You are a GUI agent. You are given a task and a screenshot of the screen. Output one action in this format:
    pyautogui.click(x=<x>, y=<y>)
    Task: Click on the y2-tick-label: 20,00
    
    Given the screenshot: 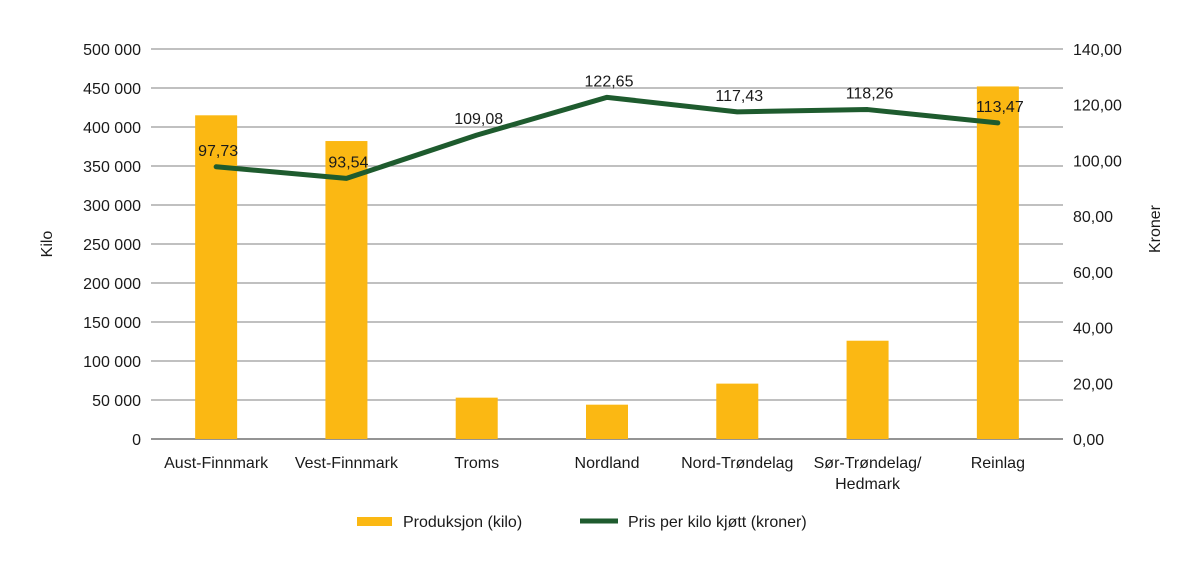 What is the action you would take?
    pyautogui.click(x=1093, y=384)
    